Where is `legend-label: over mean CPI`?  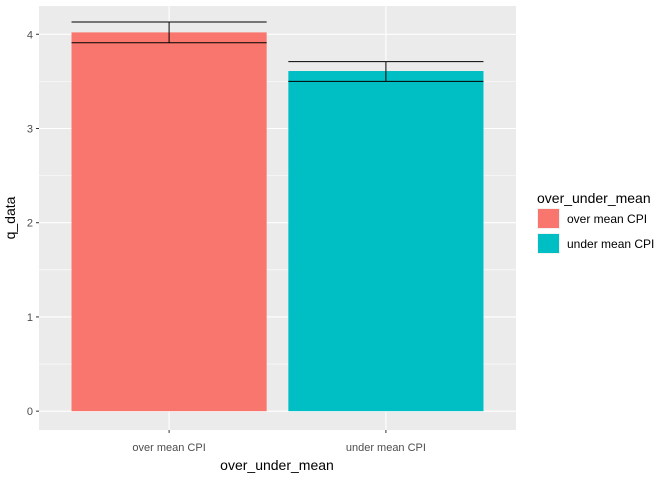 legend-label: over mean CPI is located at coordinates (607, 219).